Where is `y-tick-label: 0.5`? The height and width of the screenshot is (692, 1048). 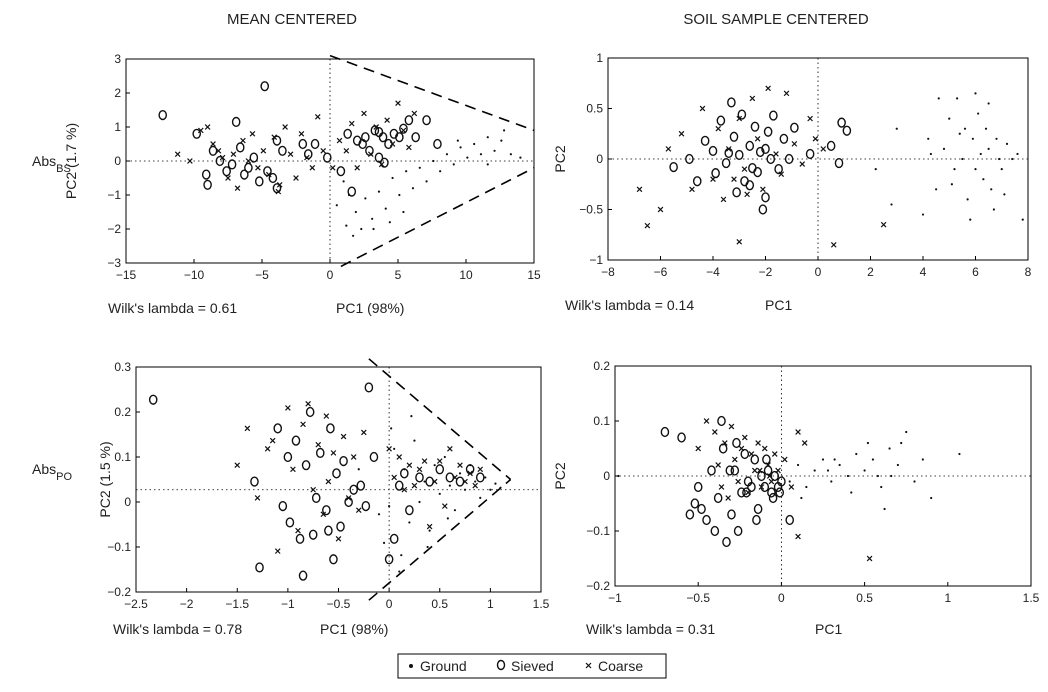
y-tick-label: 0.5 is located at coordinates (594, 109).